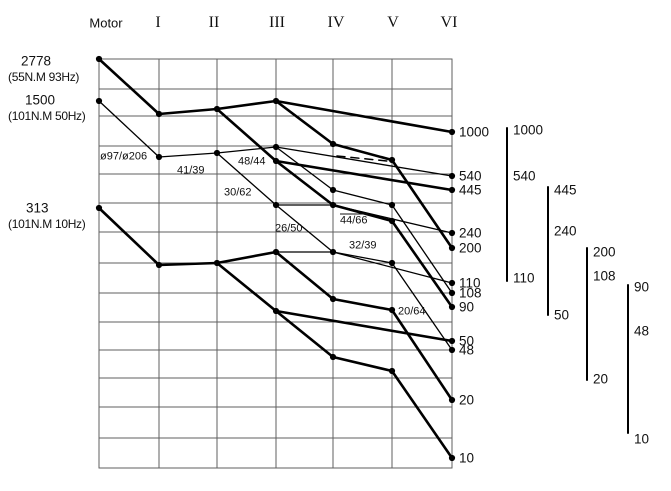 The height and width of the screenshot is (491, 671). Describe the element at coordinates (412, 311) in the screenshot. I see `ratio-label: 20/64` at that location.